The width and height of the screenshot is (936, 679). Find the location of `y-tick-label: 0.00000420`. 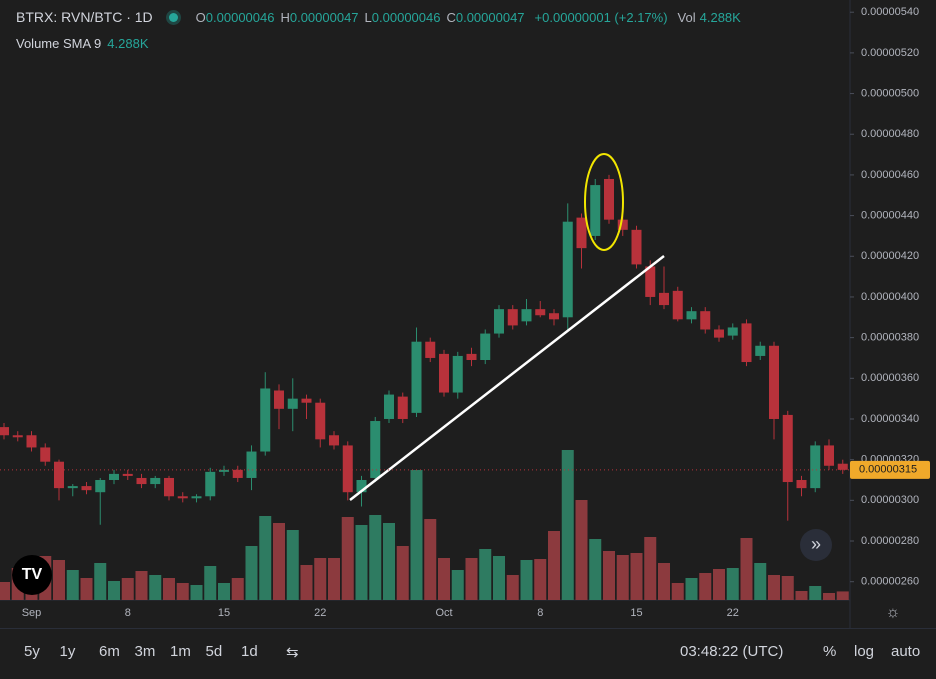

y-tick-label: 0.00000420 is located at coordinates (890, 256).